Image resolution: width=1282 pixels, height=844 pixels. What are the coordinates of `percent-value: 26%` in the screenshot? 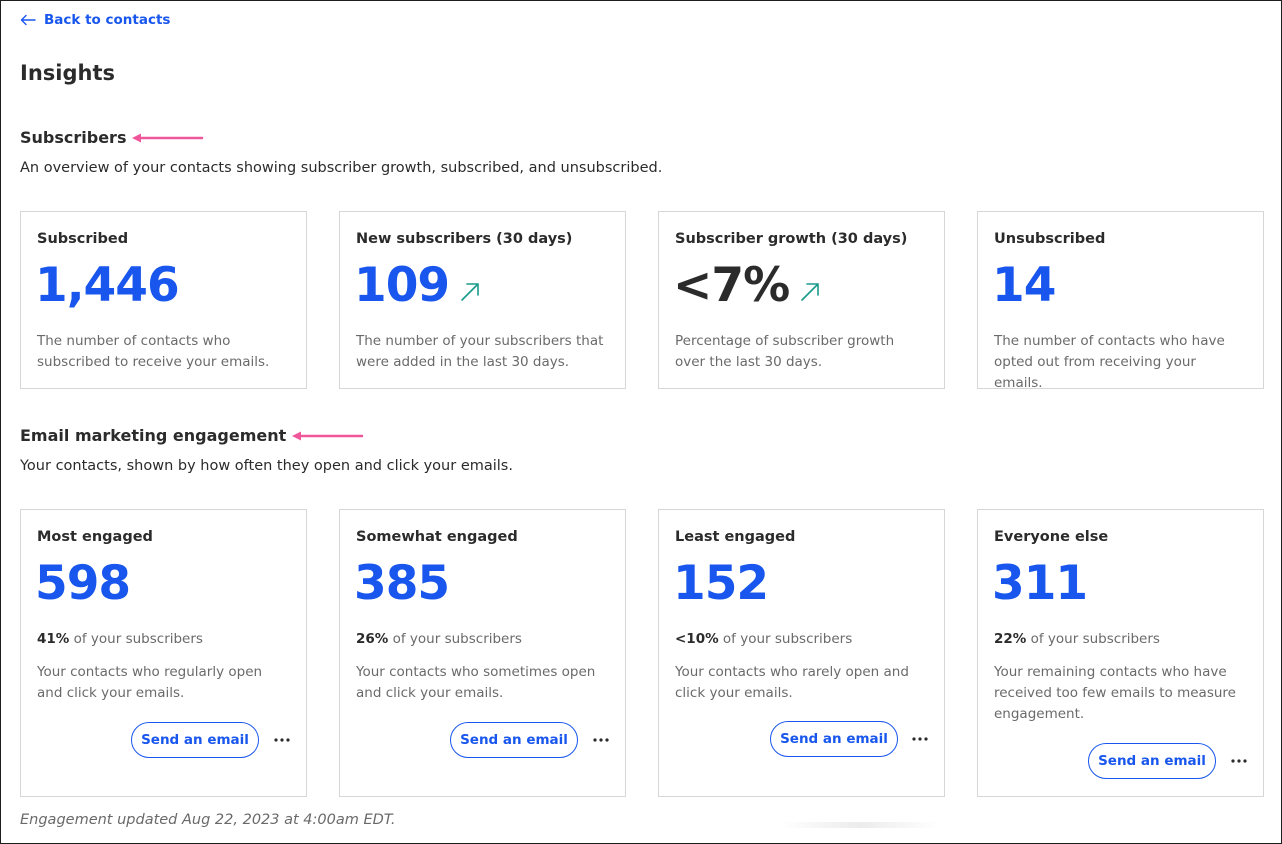 It's located at (372, 639).